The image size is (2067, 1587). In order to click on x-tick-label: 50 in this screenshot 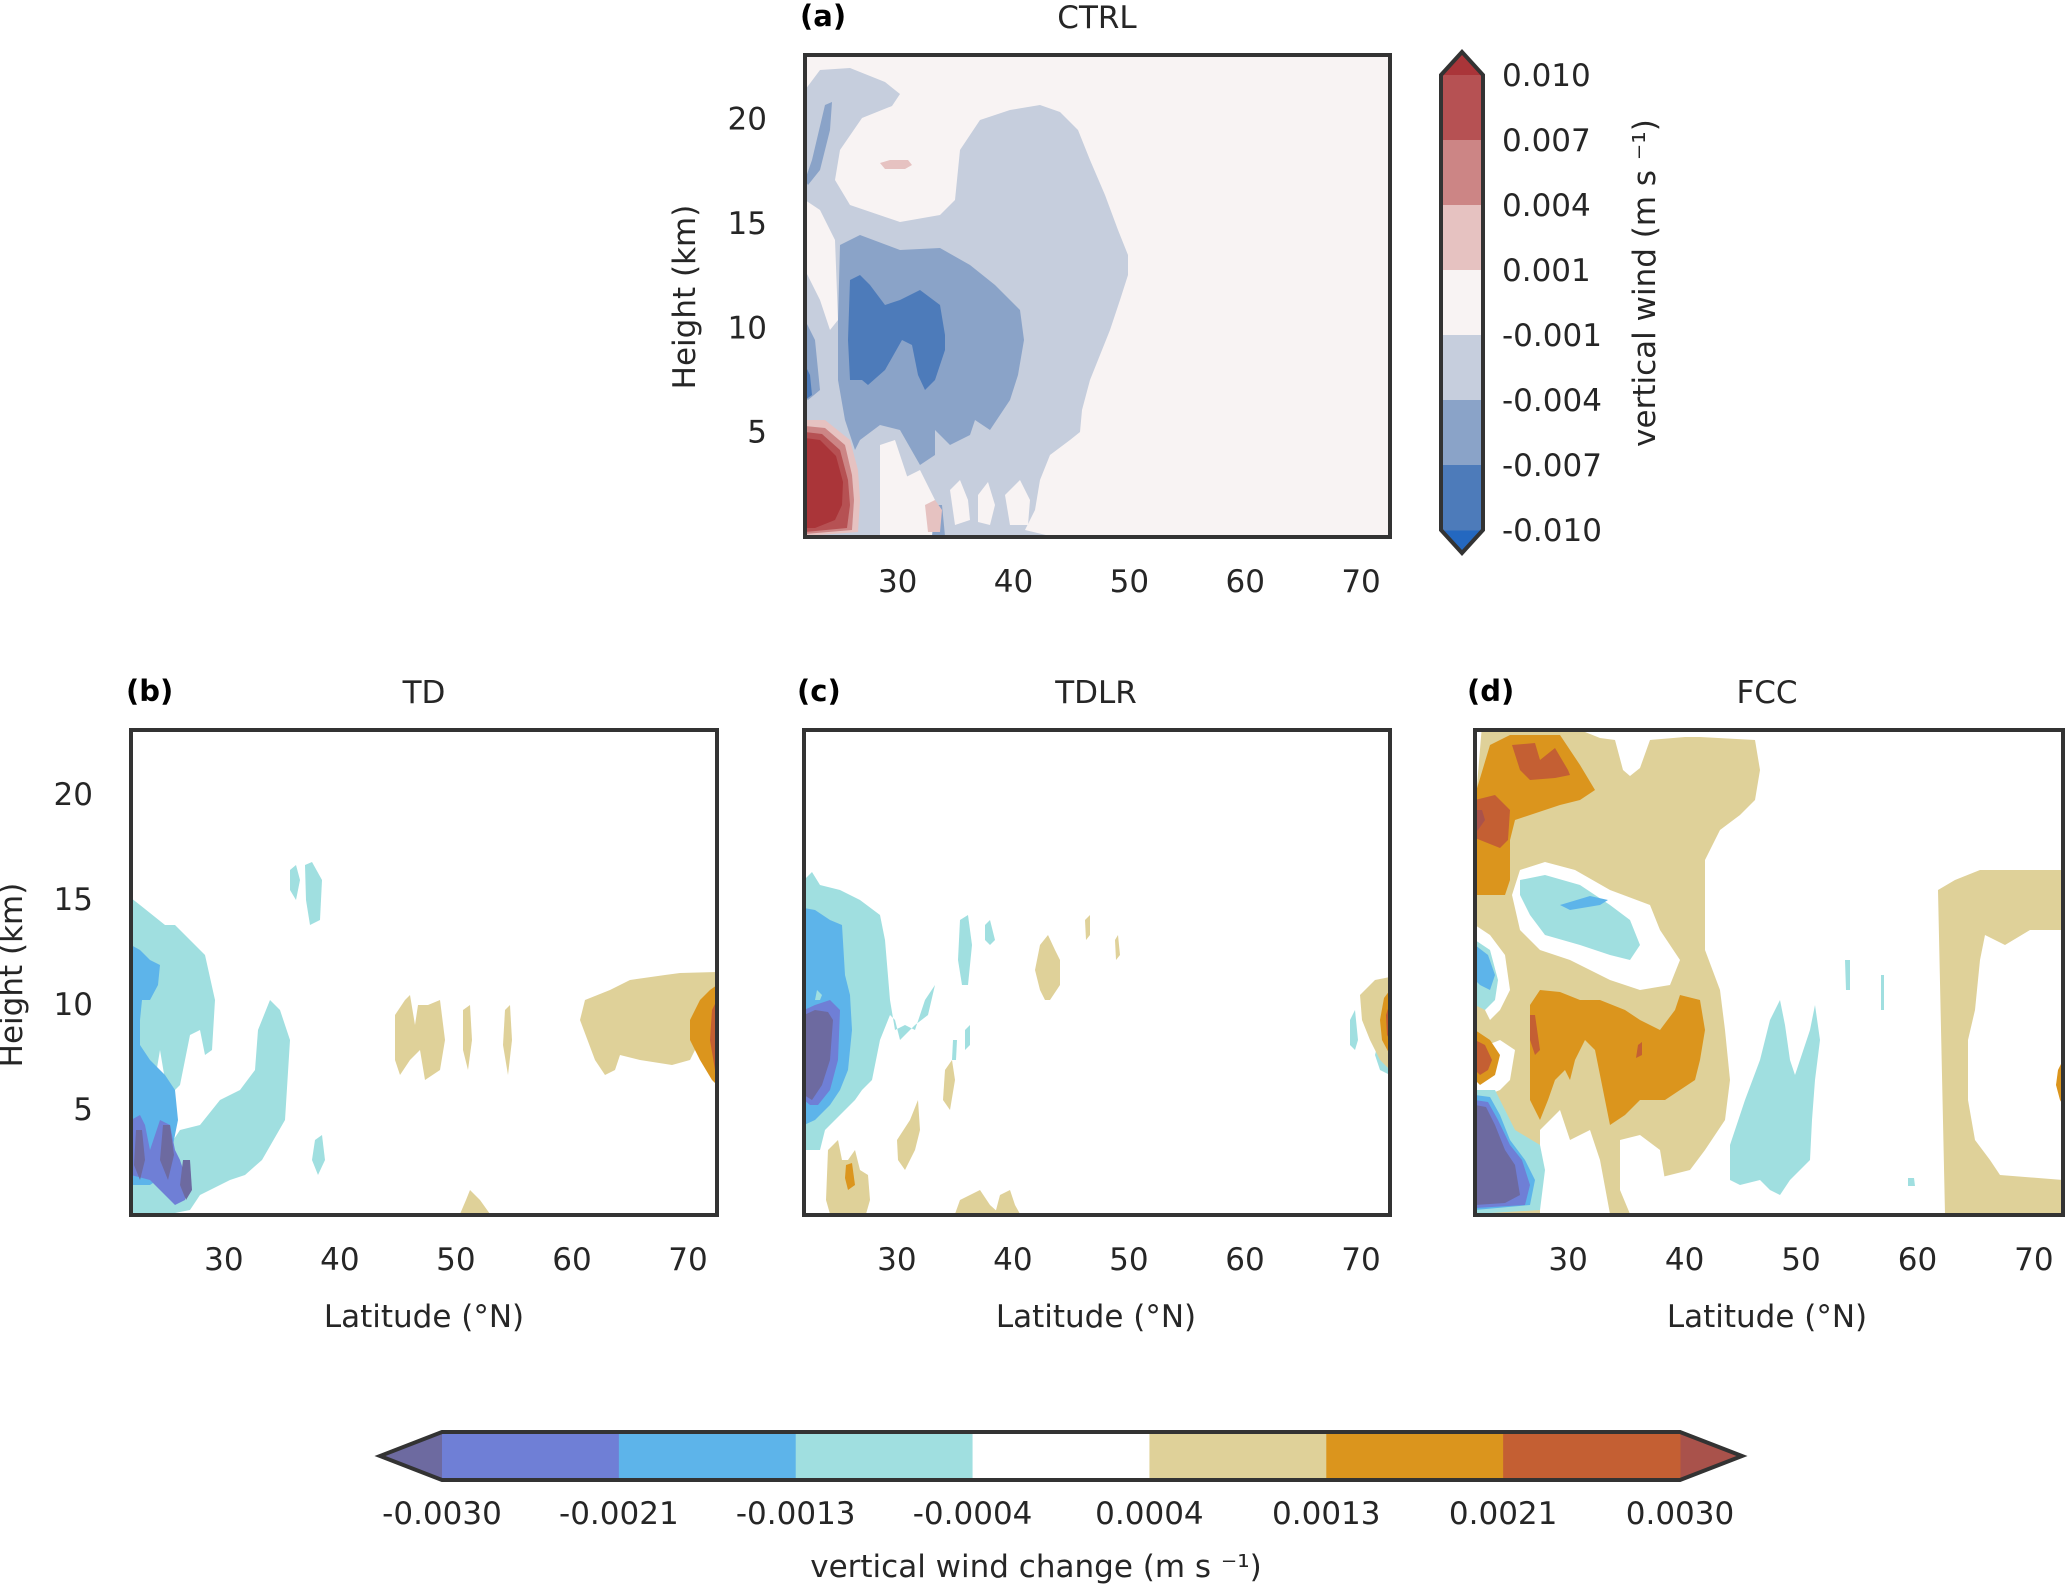, I will do `click(455, 1260)`.